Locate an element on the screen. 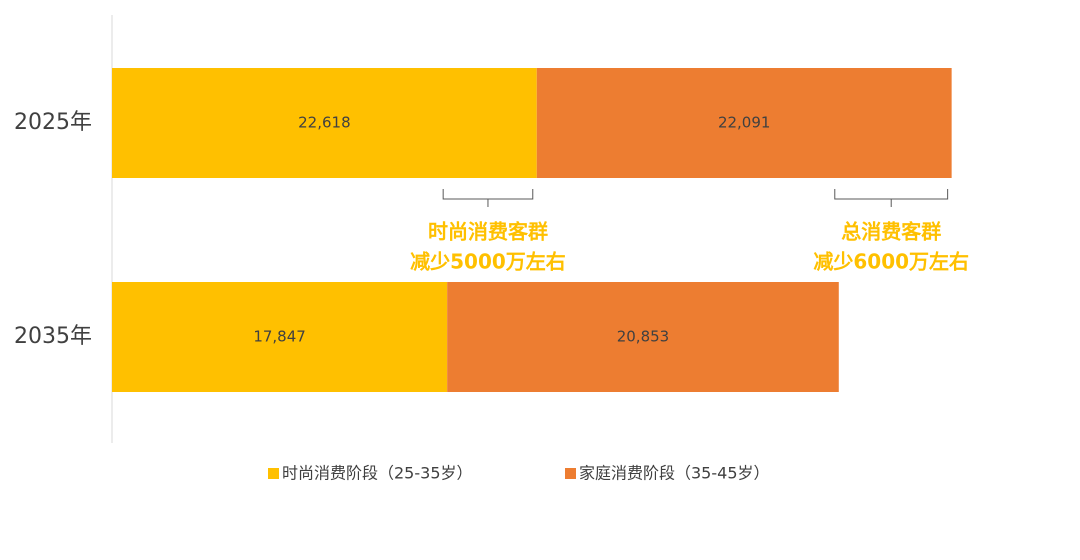 The image size is (1080, 560). data-label: 22,618 is located at coordinates (324, 123).